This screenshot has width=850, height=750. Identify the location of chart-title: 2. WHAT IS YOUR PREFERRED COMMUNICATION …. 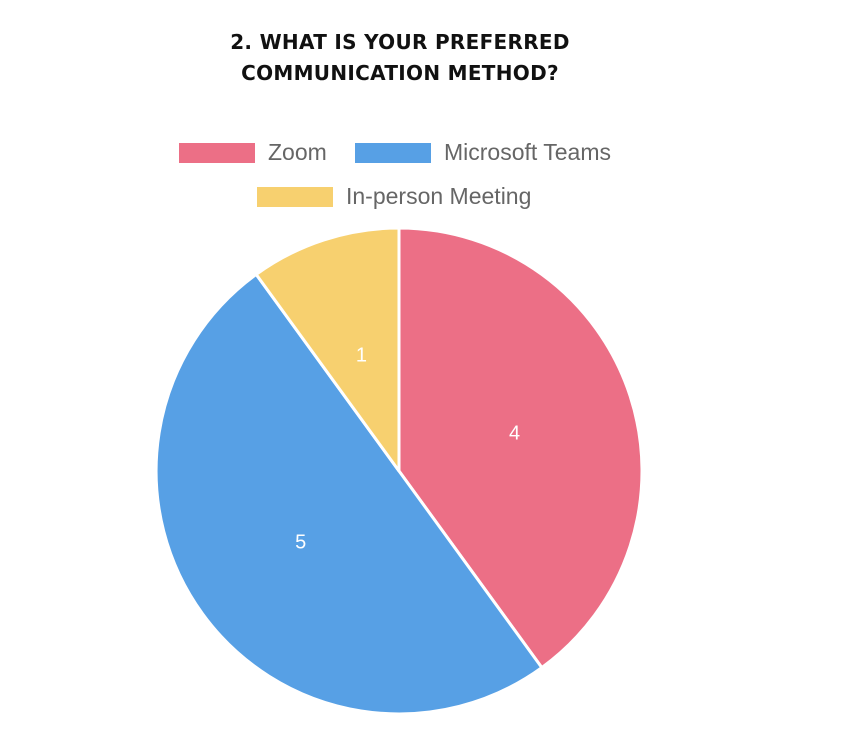
(400, 58).